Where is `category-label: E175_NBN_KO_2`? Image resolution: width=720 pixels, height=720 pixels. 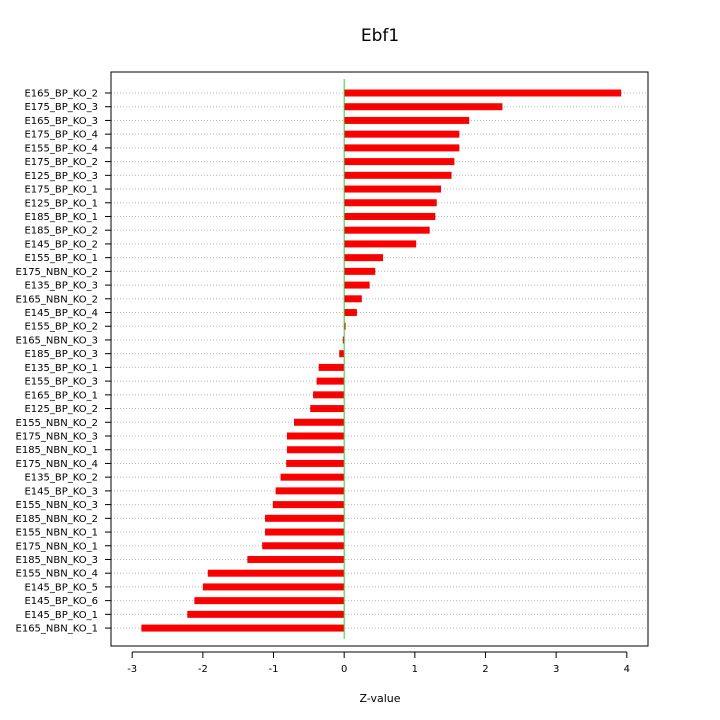 category-label: E175_NBN_KO_2 is located at coordinates (57, 272).